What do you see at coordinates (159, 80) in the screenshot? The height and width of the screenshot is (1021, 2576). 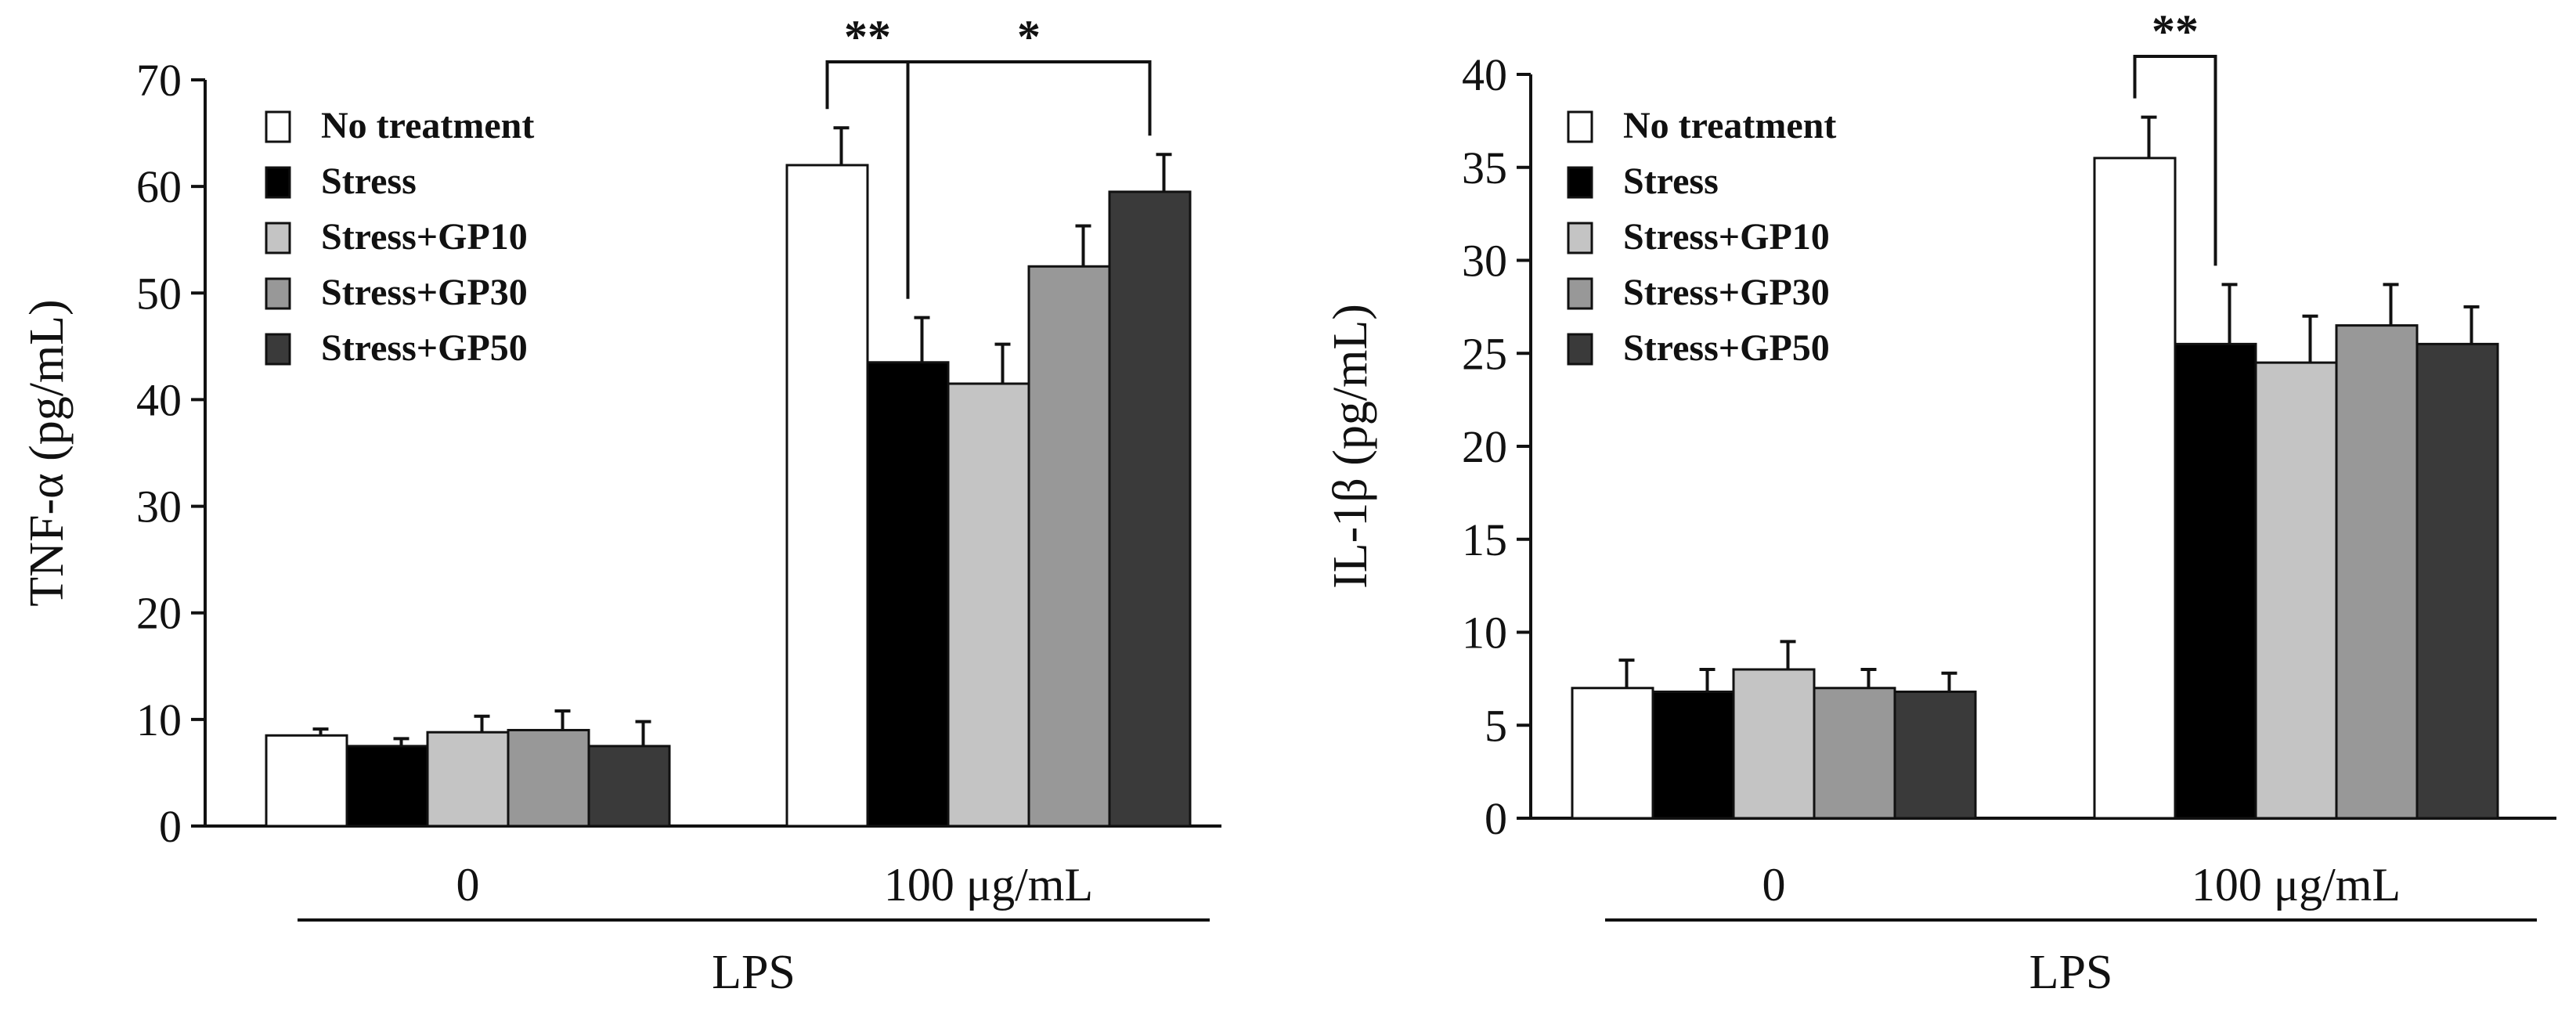 I see `y-tick-label: 70` at bounding box center [159, 80].